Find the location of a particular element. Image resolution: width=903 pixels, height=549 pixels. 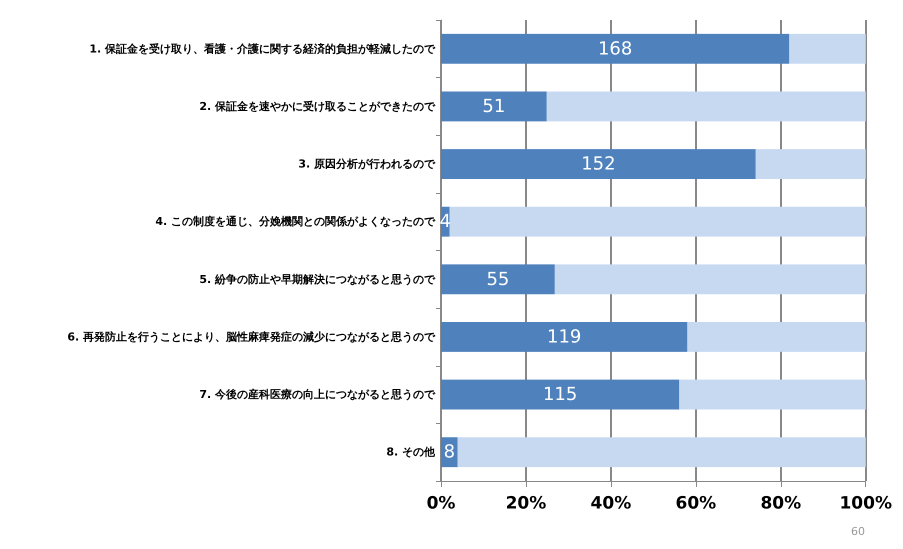

annotation: 119 is located at coordinates (564, 337).